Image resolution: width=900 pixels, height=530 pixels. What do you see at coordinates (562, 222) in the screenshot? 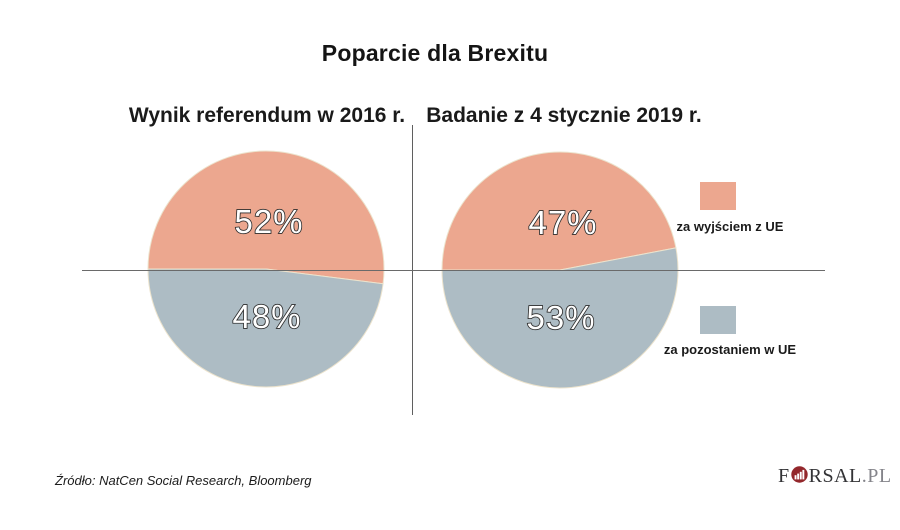
I see `pie-percentage-label: 47%` at bounding box center [562, 222].